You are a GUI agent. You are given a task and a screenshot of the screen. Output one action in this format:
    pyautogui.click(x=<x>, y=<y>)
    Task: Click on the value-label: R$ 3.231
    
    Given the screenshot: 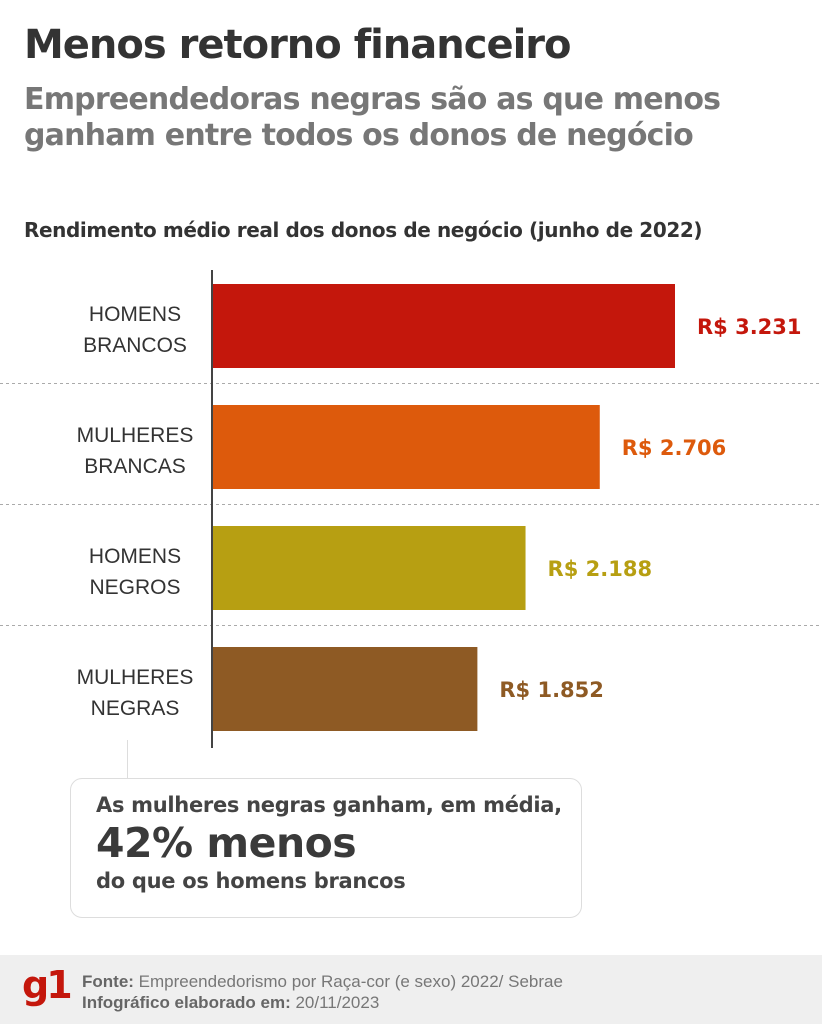 What is the action you would take?
    pyautogui.click(x=749, y=327)
    